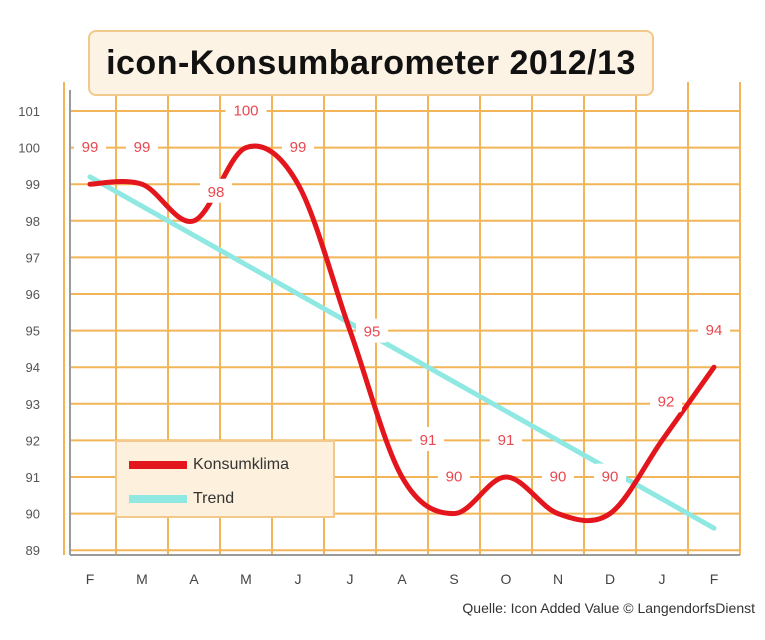 Image resolution: width=765 pixels, height=640 pixels. Describe the element at coordinates (558, 579) in the screenshot. I see `x-tick-label: N` at that location.